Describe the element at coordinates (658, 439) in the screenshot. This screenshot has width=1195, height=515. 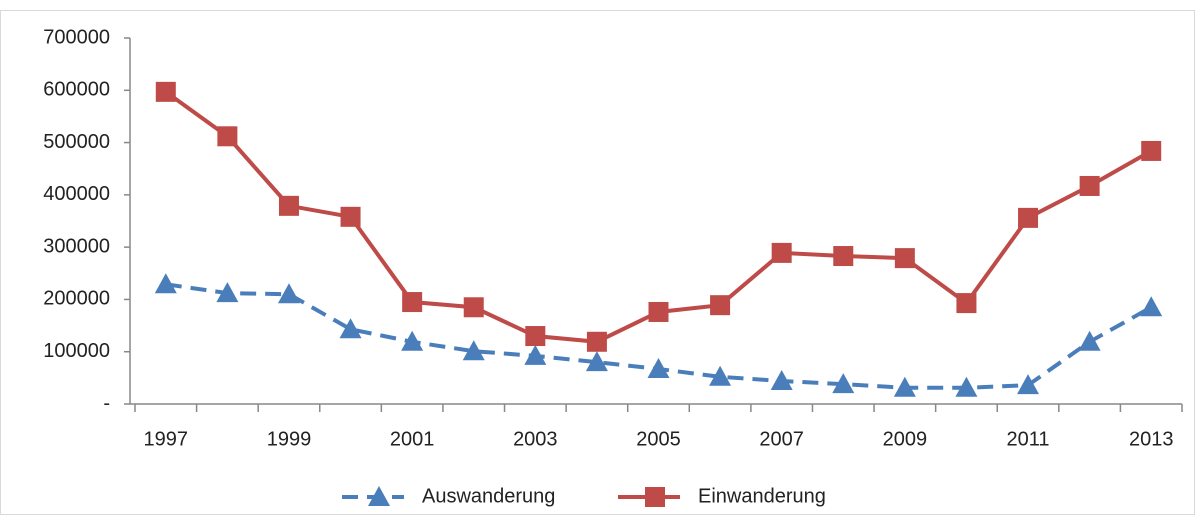
I see `x-tick-label: 2005` at that location.